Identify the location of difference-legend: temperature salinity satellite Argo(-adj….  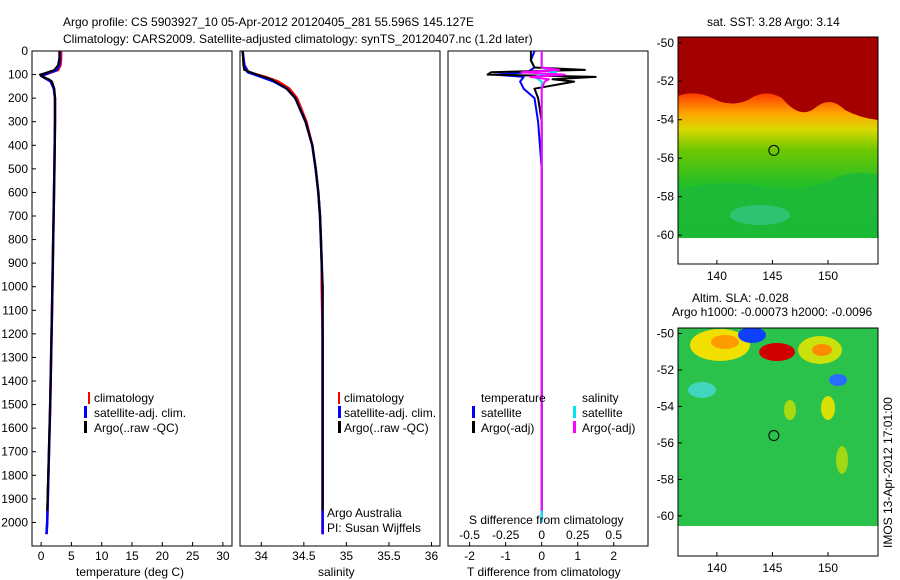
(553, 413).